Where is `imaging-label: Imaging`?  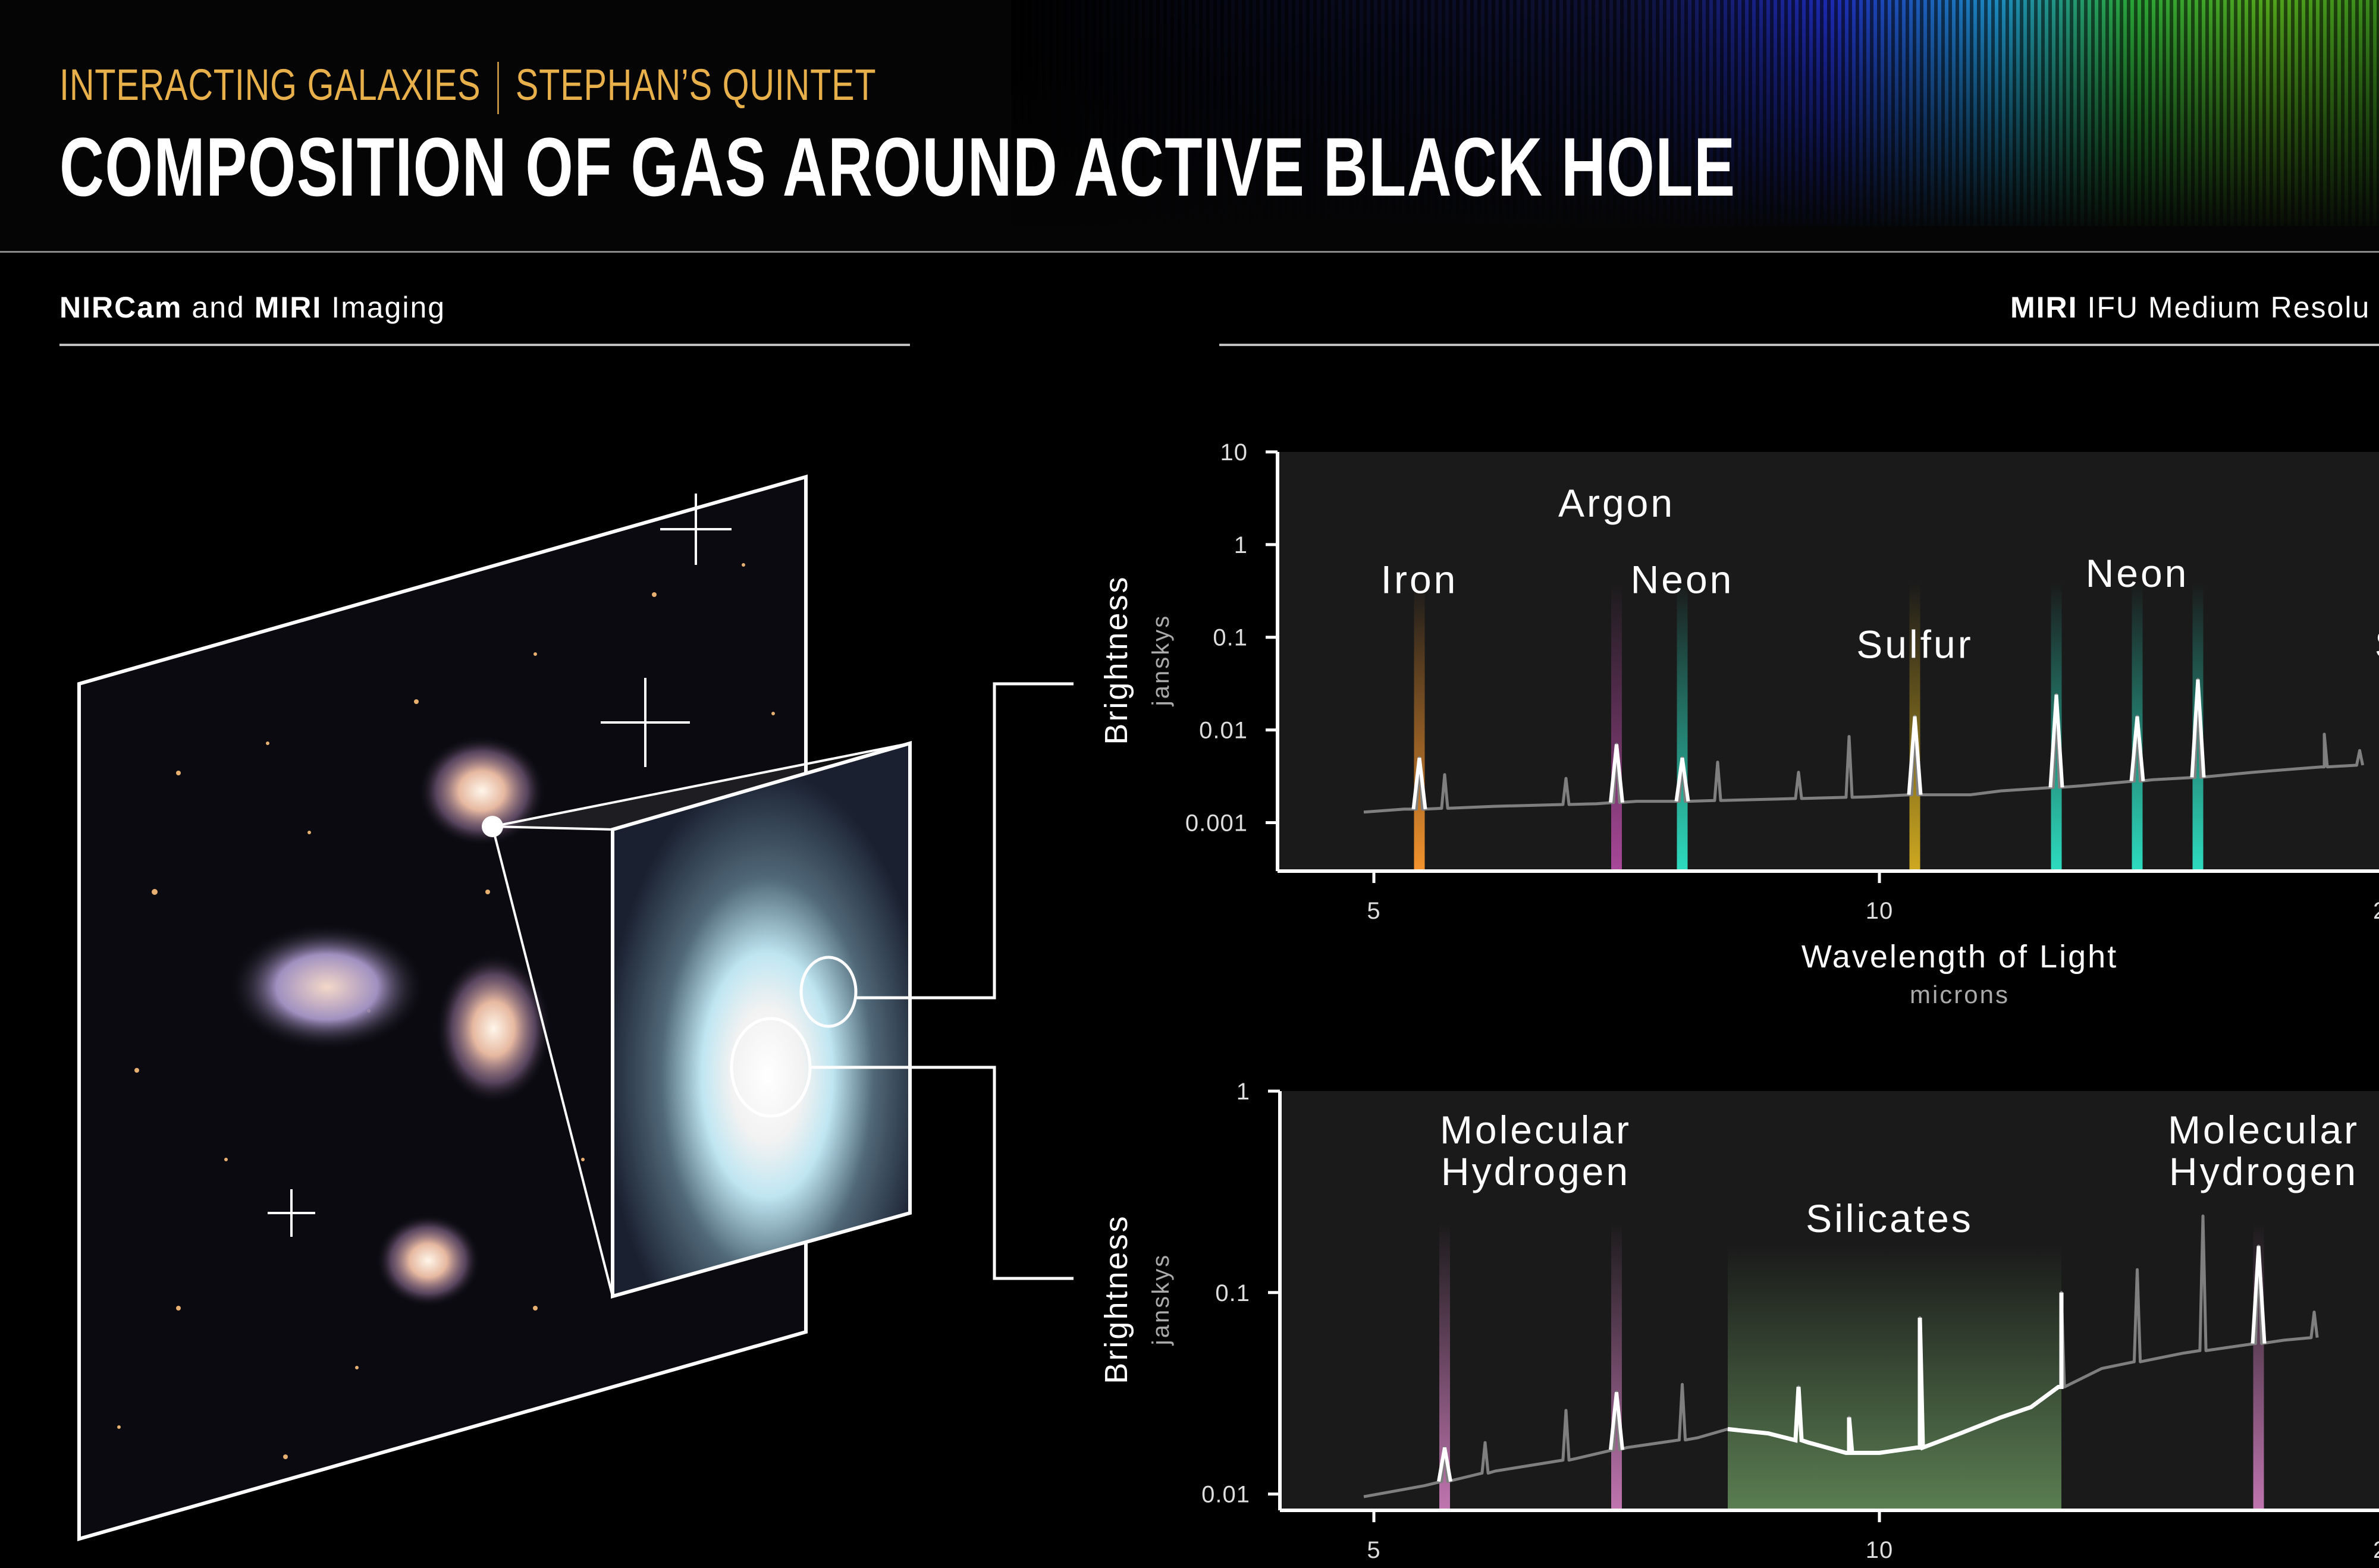
imaging-label: Imaging is located at coordinates (388, 307).